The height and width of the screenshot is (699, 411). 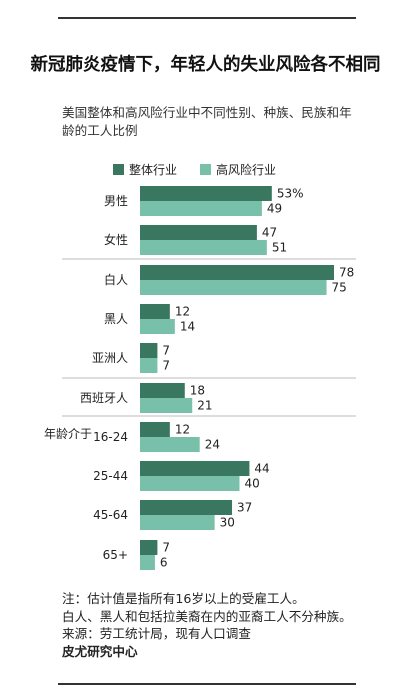 I want to click on value-label-high-risk-age-16-24: 24, so click(x=212, y=445).